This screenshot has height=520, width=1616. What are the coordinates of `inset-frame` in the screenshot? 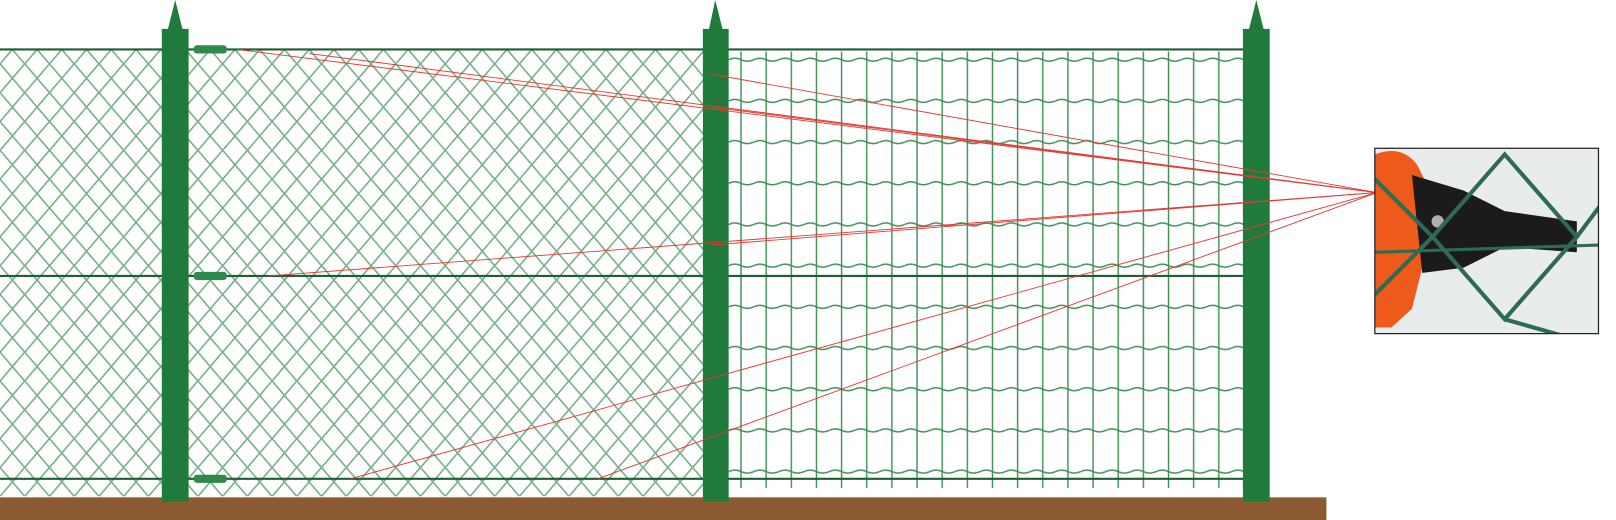 It's located at (1487, 241).